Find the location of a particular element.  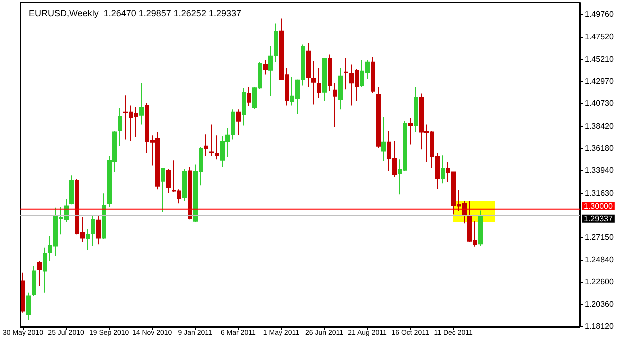

ref-line-label: 1.30000 is located at coordinates (599, 206).